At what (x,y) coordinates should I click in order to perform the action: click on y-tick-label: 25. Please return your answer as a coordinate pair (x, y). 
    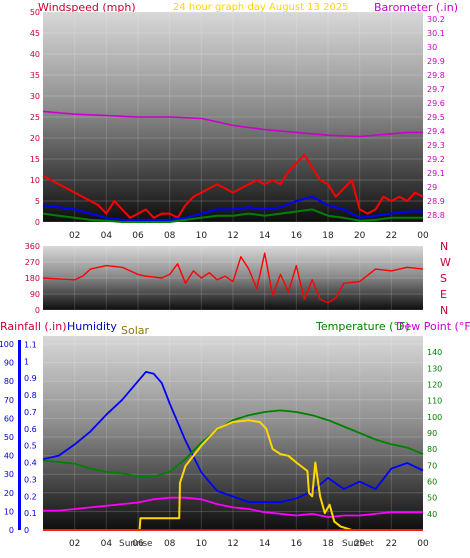
    Looking at the image, I should click on (35, 117).